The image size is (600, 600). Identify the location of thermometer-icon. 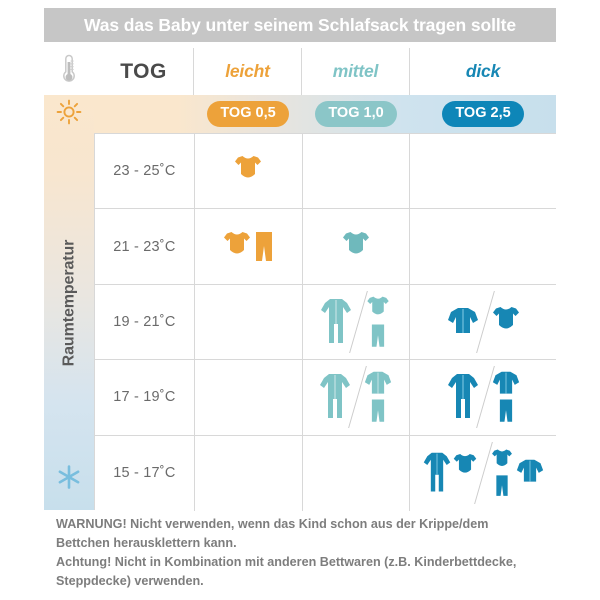
(69, 71).